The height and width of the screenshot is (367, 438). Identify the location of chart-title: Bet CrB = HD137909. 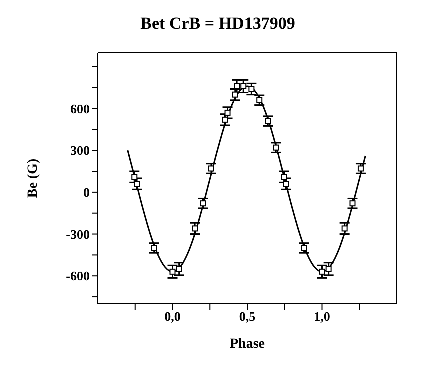
(218, 24).